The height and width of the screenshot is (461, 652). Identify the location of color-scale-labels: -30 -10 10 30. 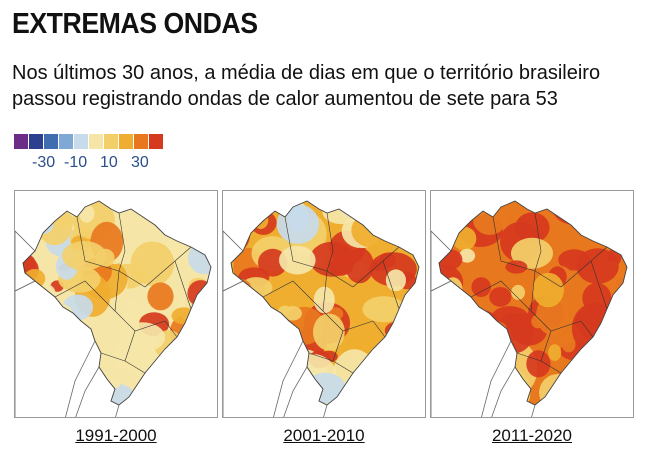
(114, 165).